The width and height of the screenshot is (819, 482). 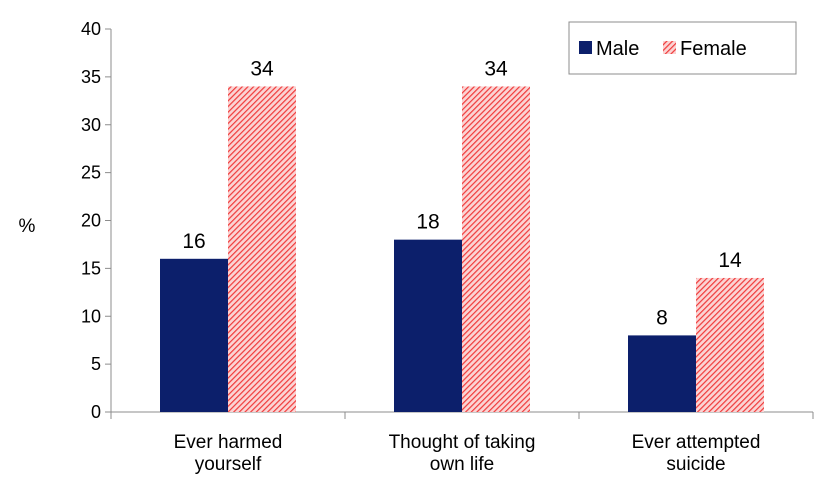 I want to click on x-category-label-line: Ever harmed, so click(x=228, y=442).